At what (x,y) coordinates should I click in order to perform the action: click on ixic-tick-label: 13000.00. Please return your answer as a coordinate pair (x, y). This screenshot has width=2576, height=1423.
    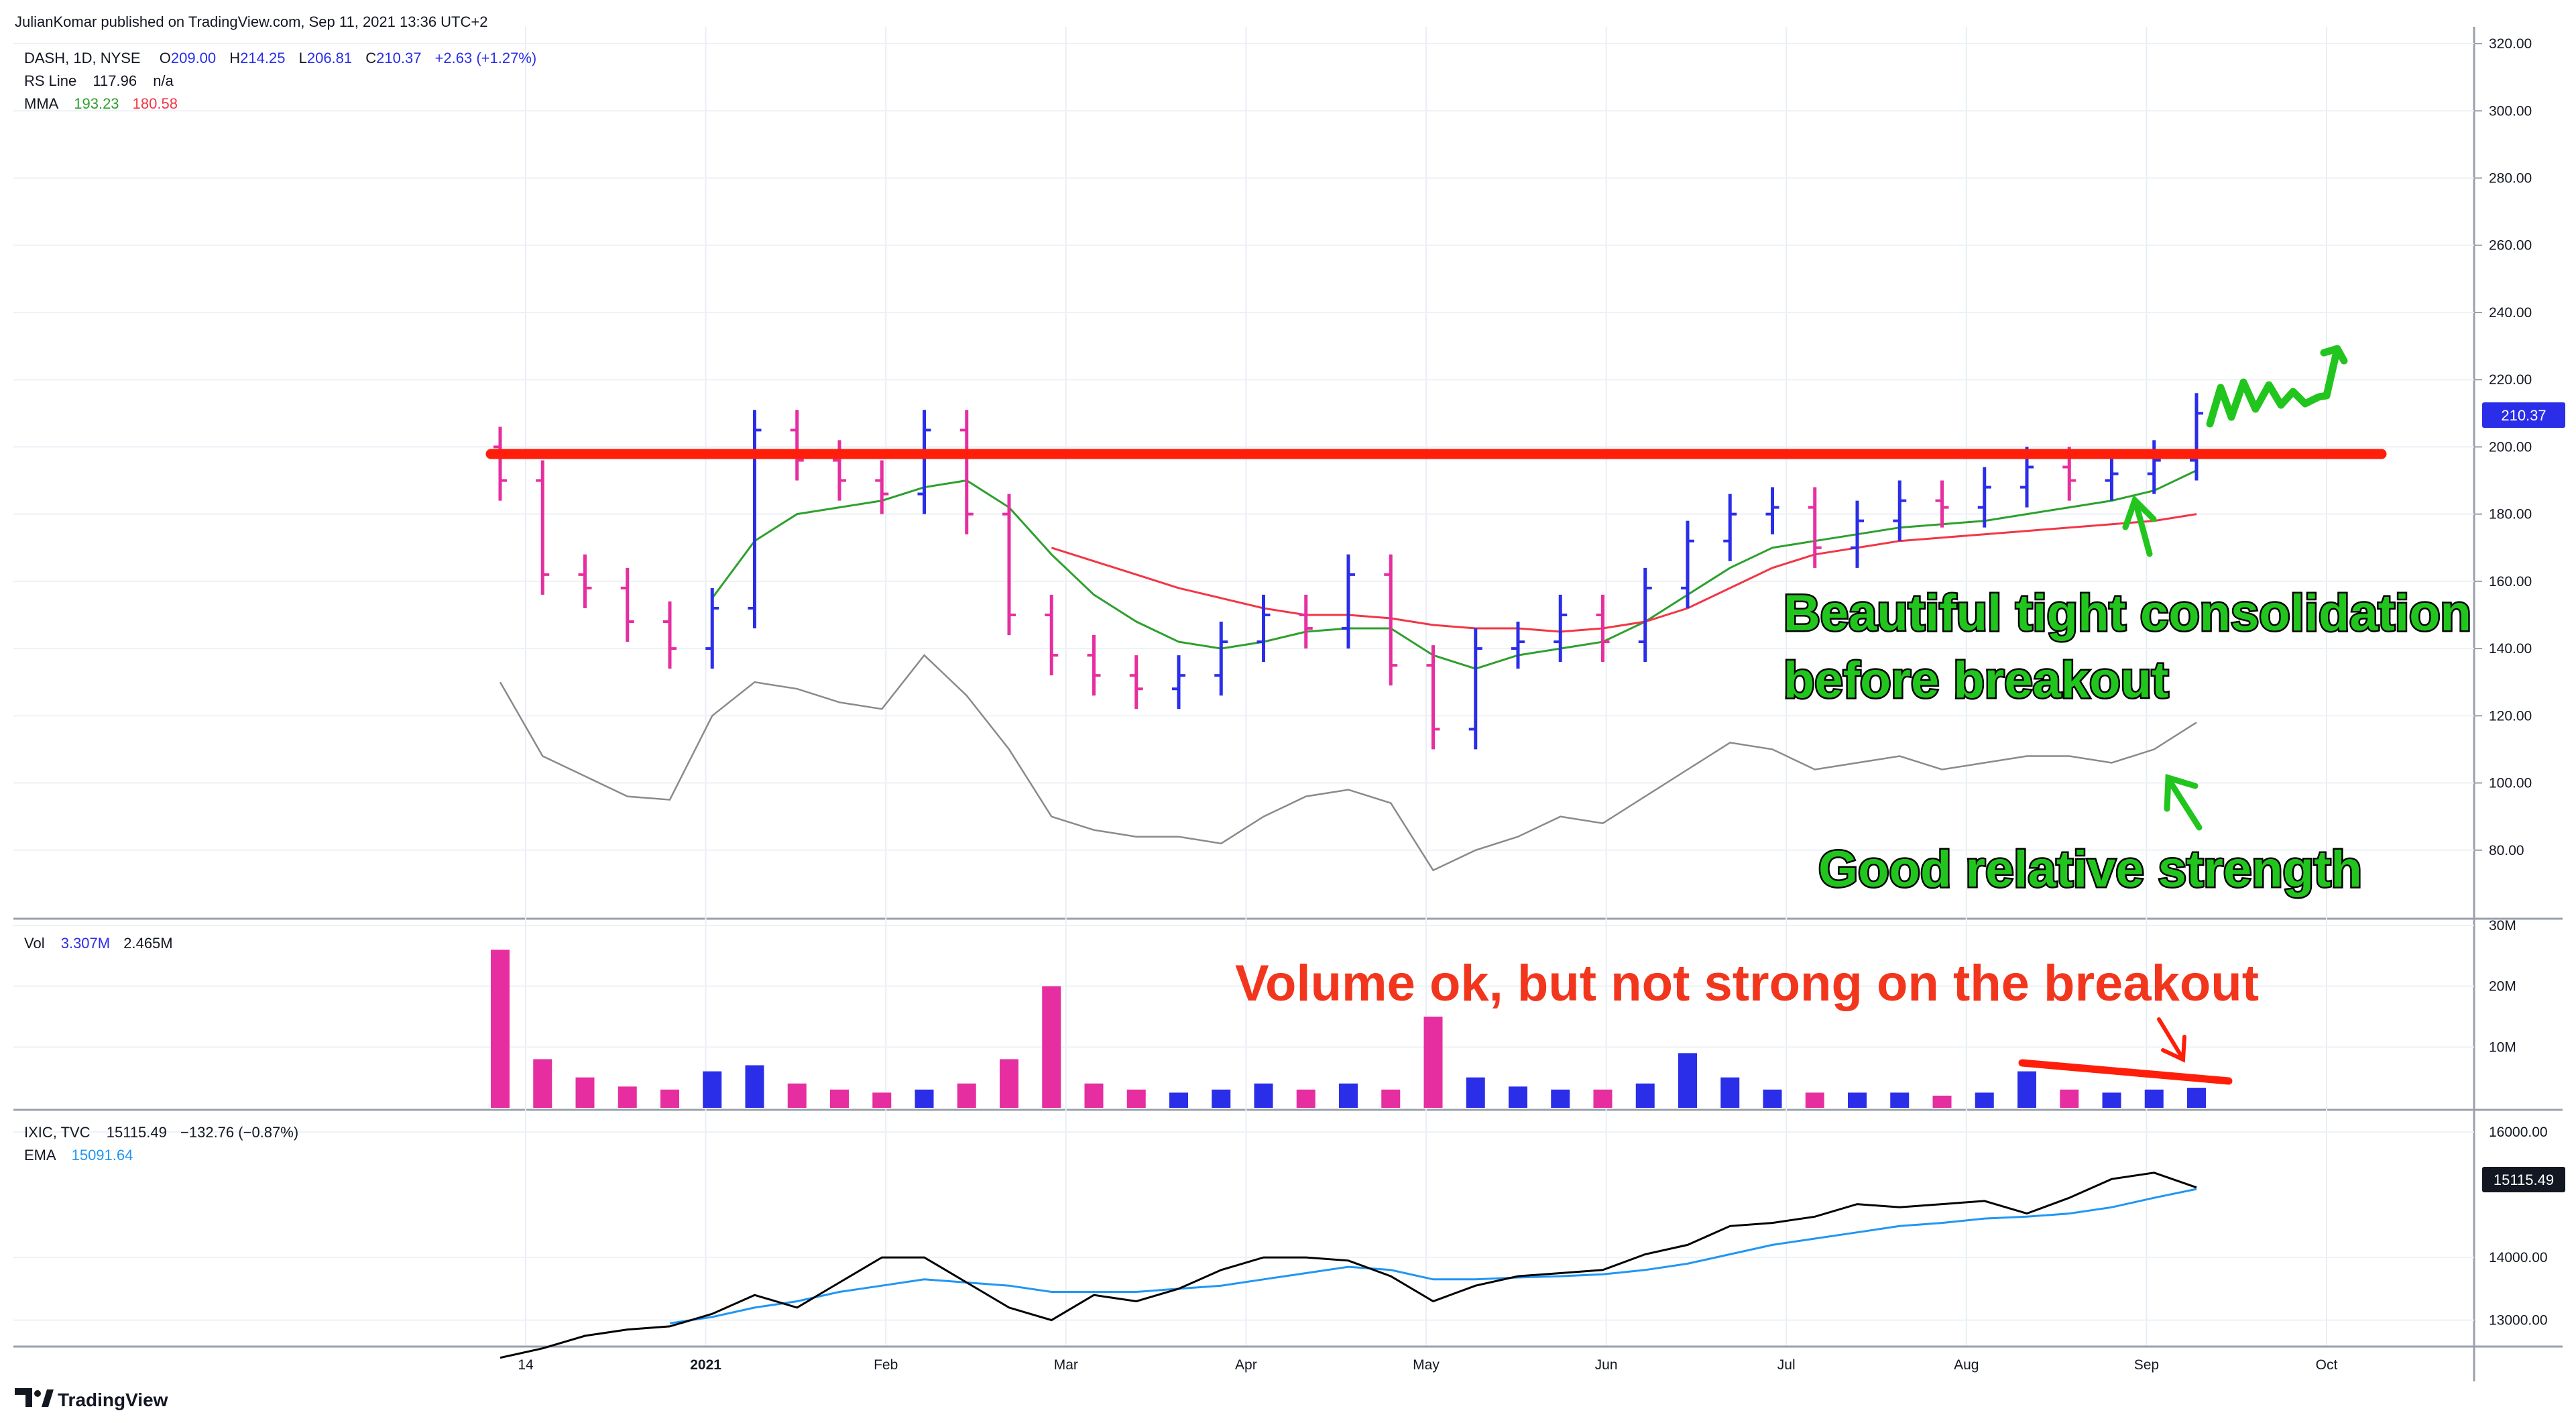
    Looking at the image, I should click on (2518, 1320).